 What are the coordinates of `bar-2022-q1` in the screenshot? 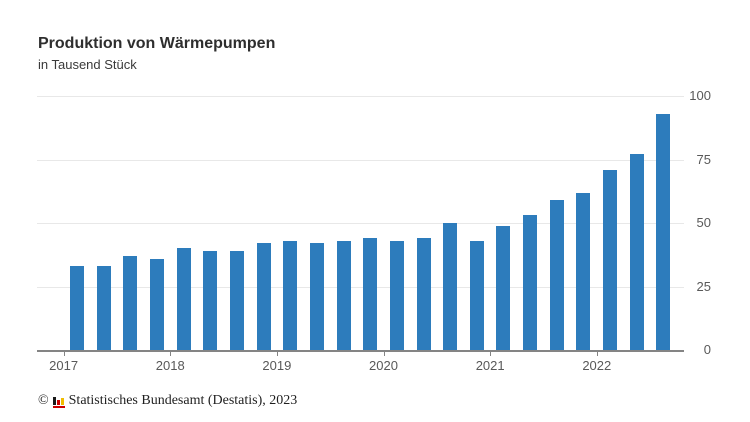 It's located at (610, 259).